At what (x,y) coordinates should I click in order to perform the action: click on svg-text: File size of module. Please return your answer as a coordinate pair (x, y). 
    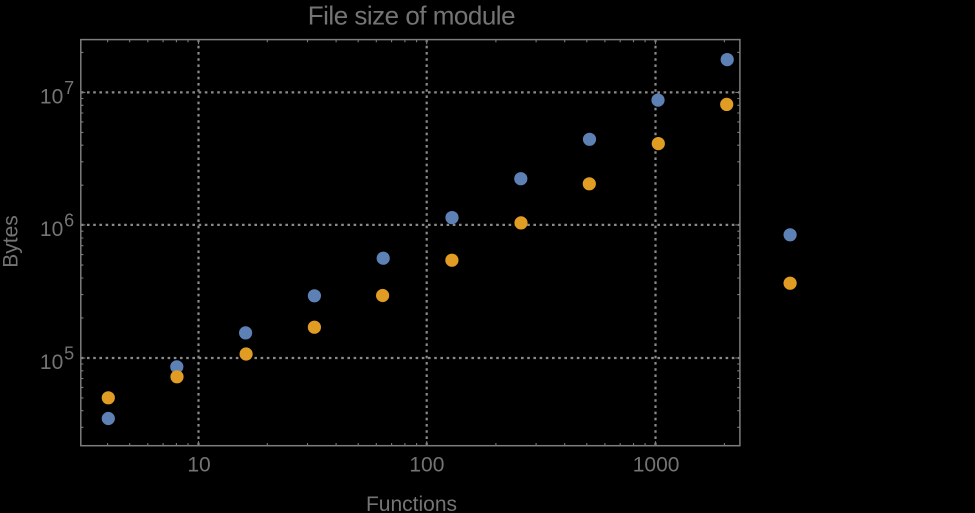
    Looking at the image, I should click on (411, 16).